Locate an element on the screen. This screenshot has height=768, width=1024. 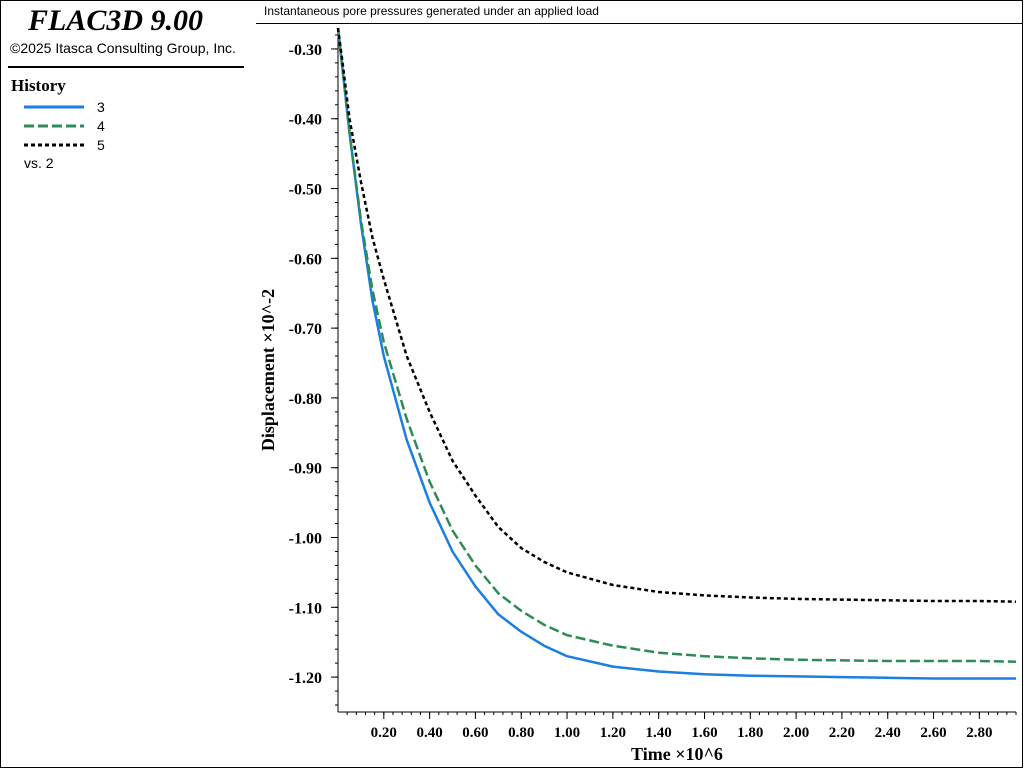
chart-title-divider is located at coordinates (639, 23).